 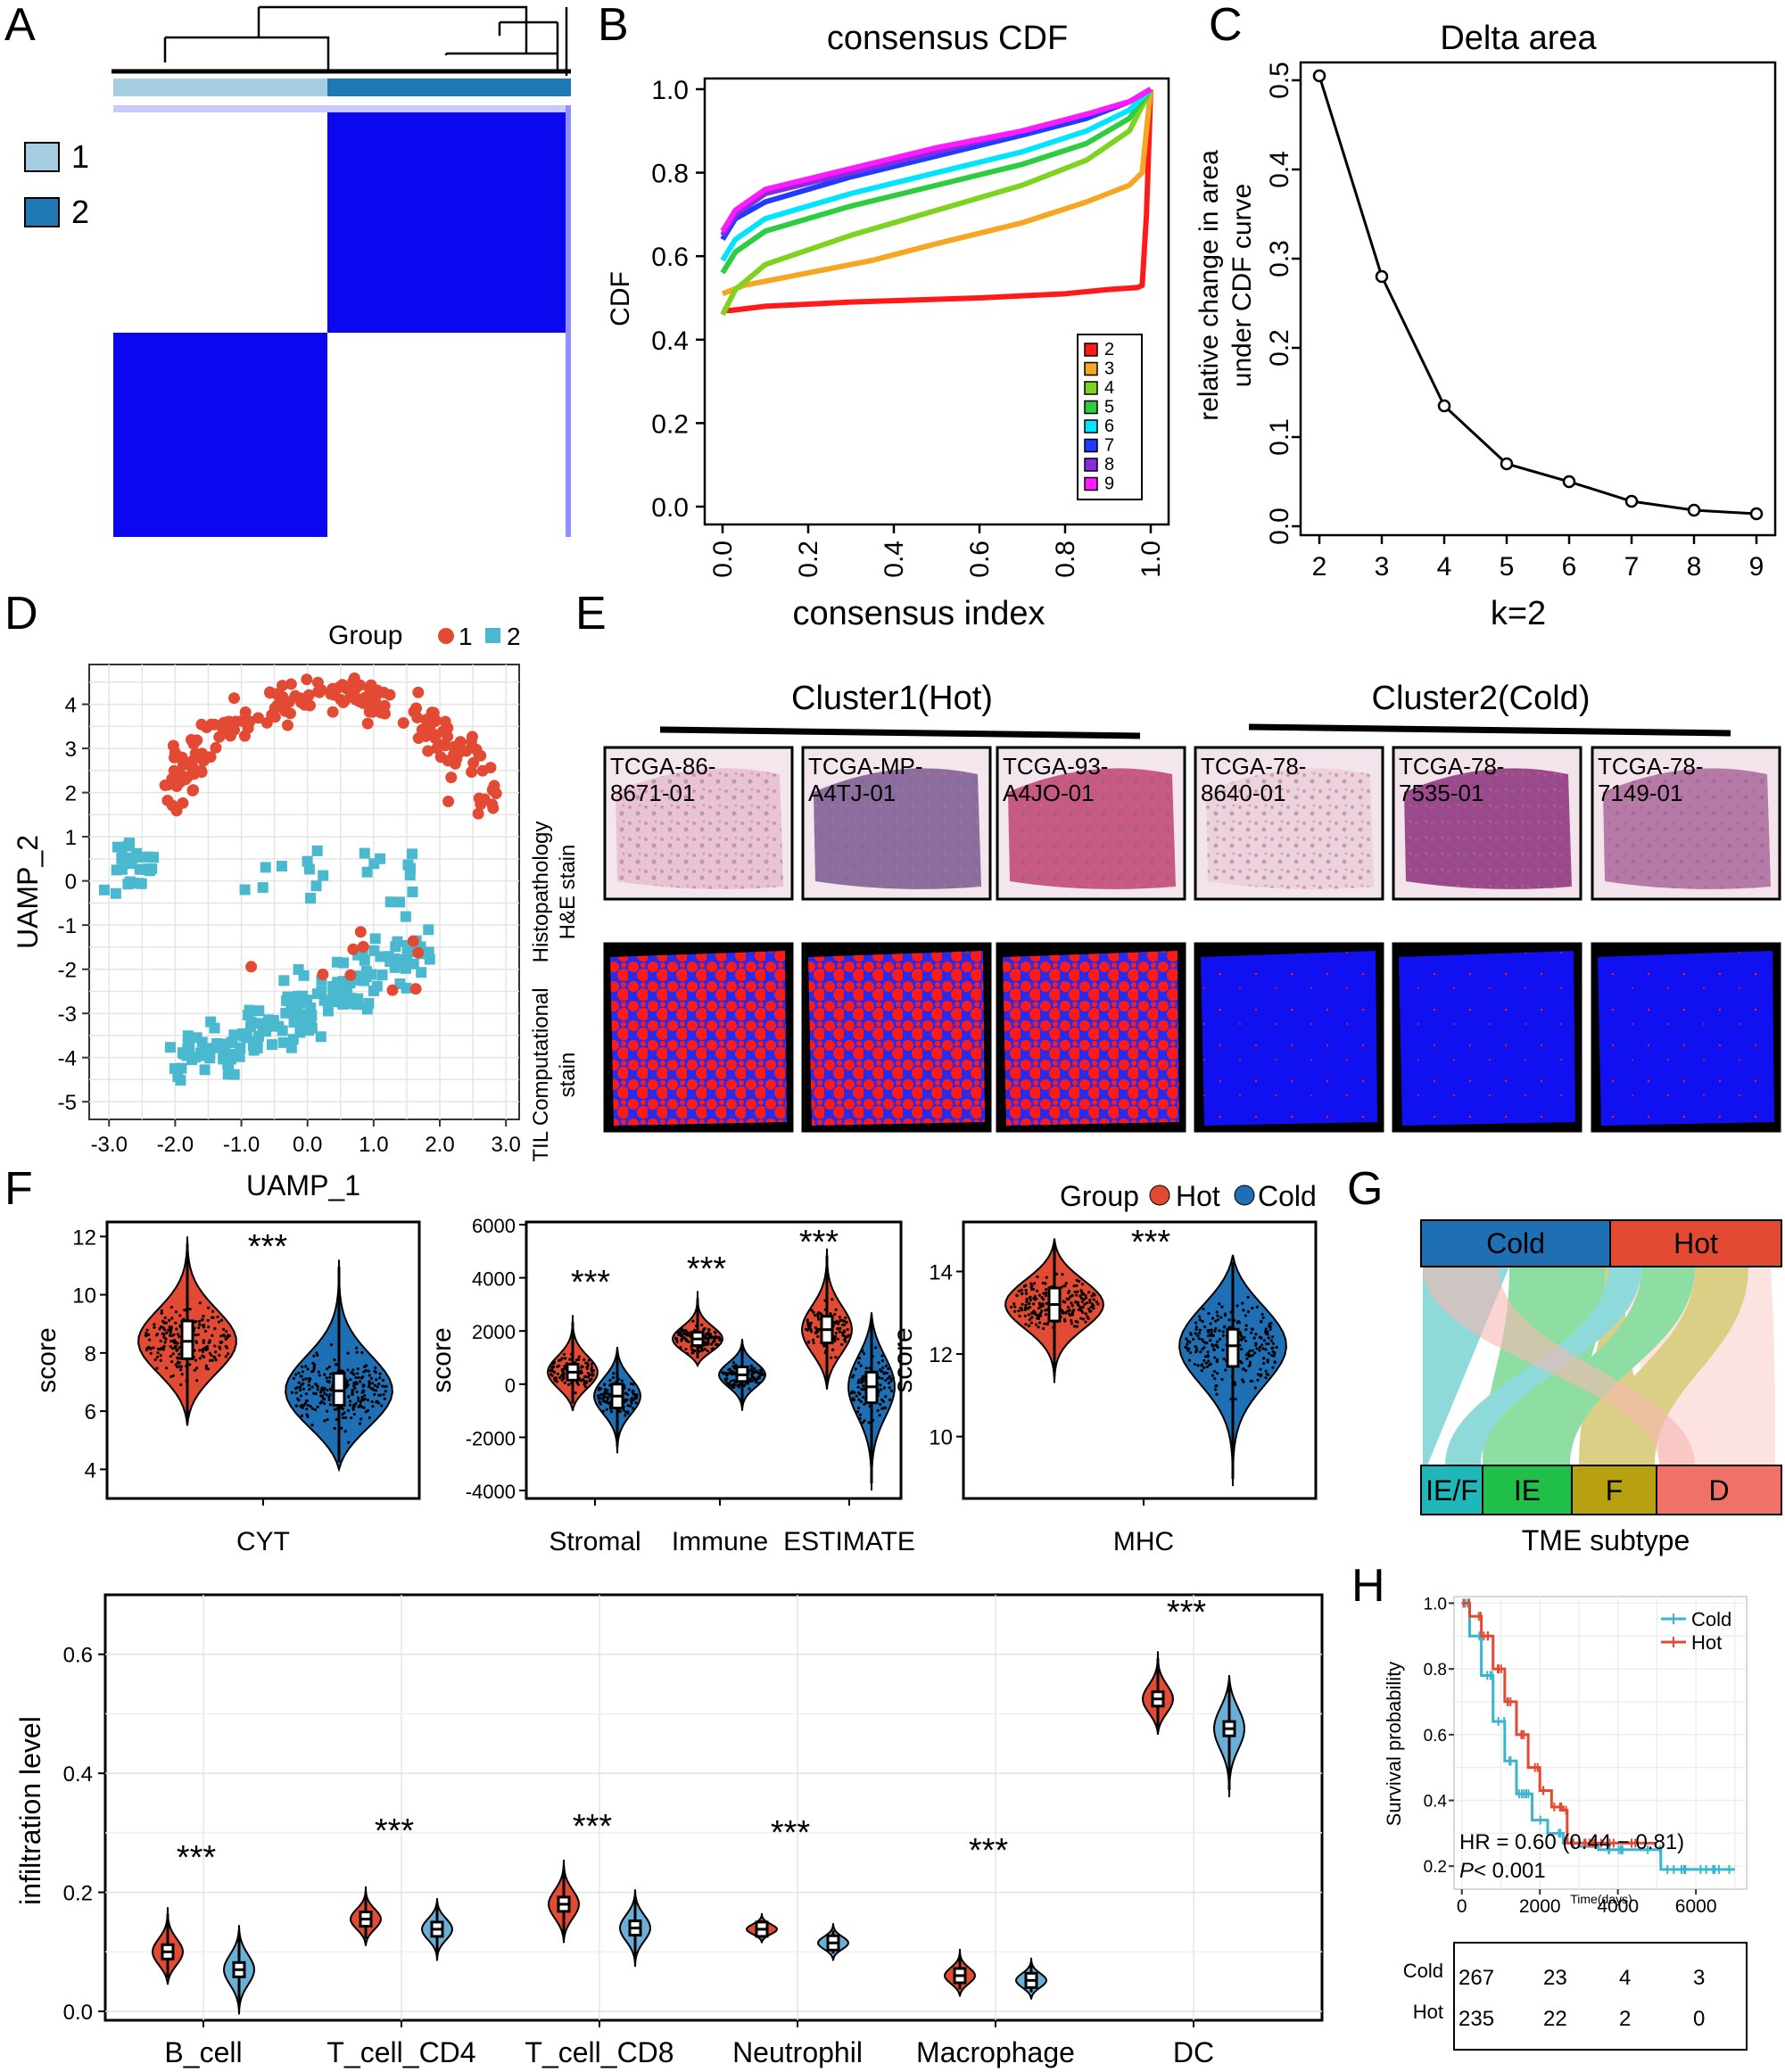 What do you see at coordinates (1279, 259) in the screenshot?
I see `y-tick-label: 0.3` at bounding box center [1279, 259].